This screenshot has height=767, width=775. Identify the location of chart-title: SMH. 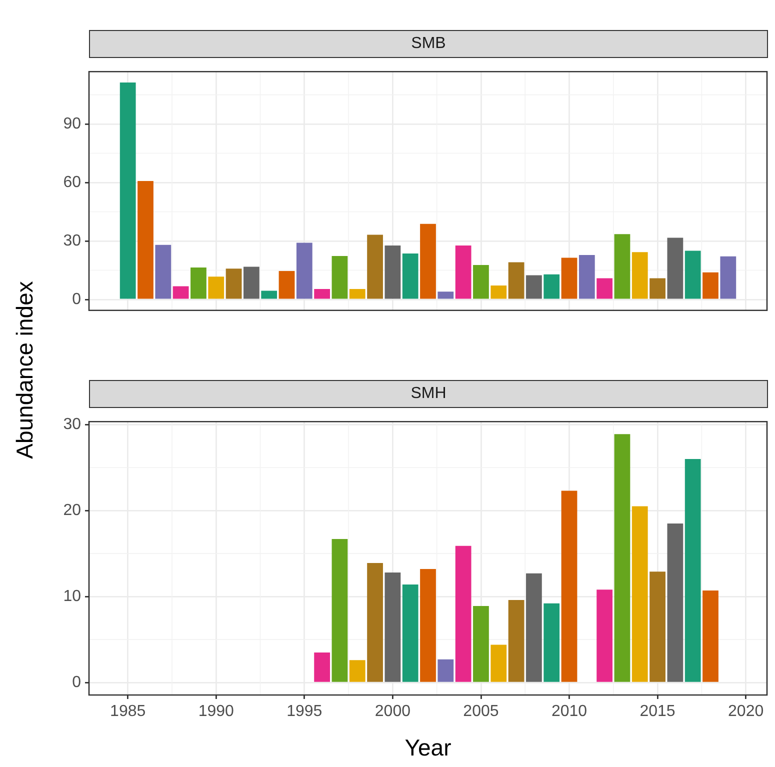
(428, 394).